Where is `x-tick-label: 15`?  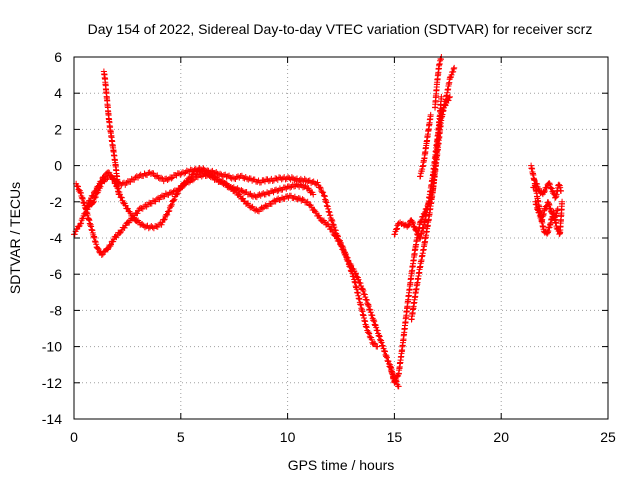
x-tick-label: 15 is located at coordinates (395, 437).